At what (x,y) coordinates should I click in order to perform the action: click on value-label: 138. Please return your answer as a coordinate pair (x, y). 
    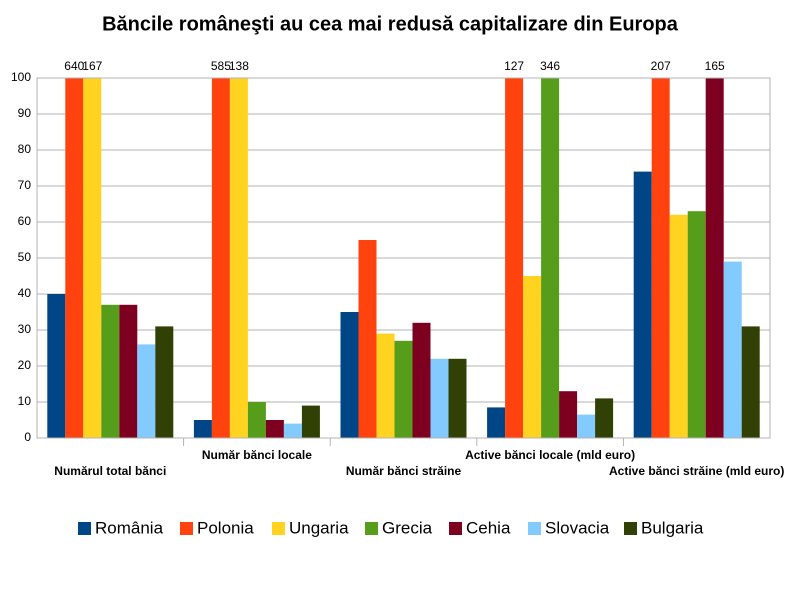
    Looking at the image, I should click on (239, 66).